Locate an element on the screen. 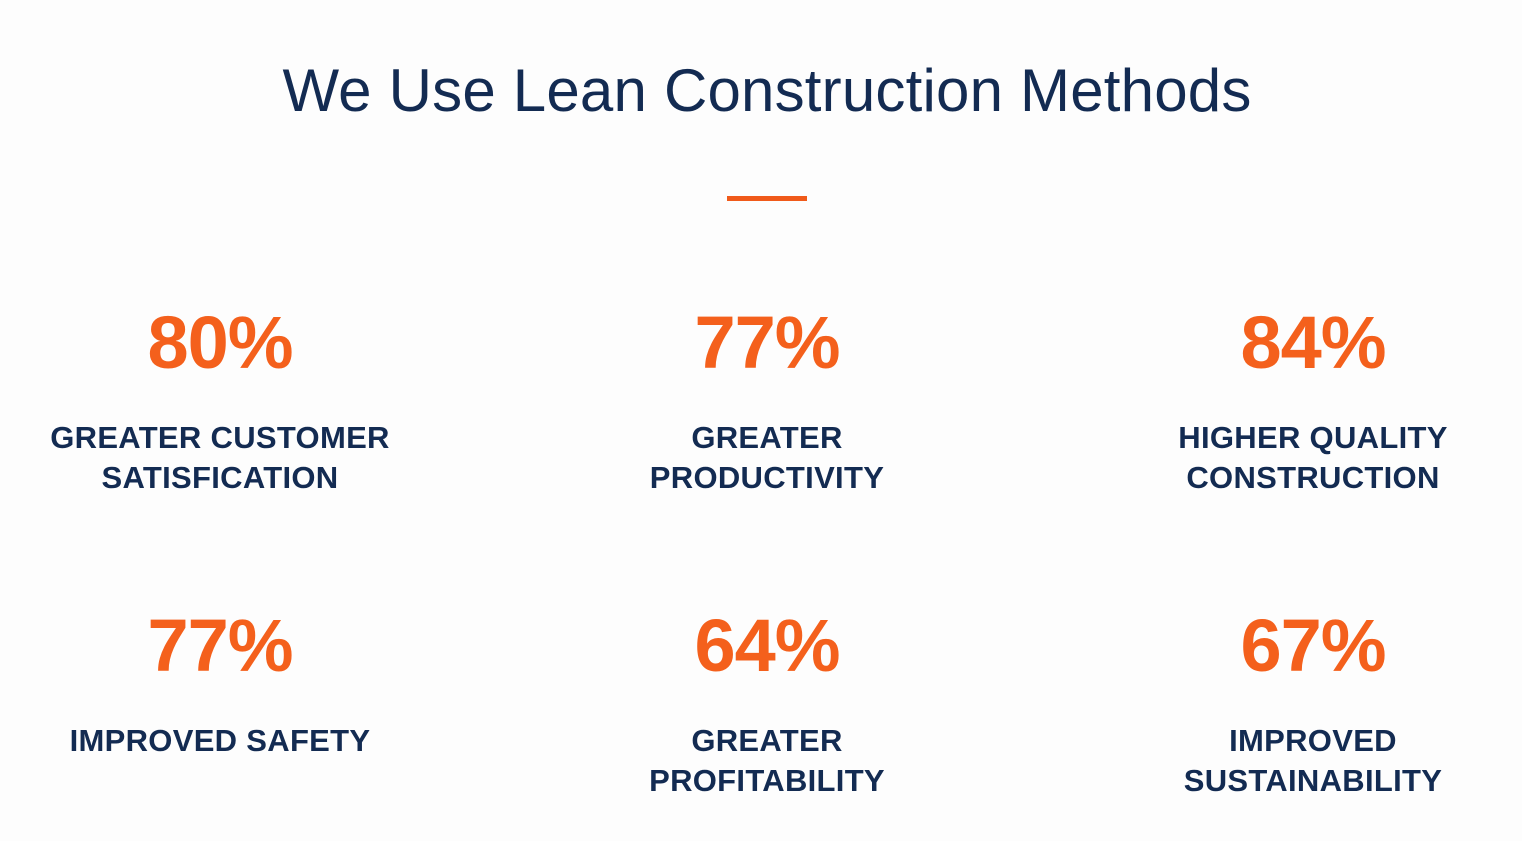 Image resolution: width=1522 pixels, height=841 pixels. stat-label: IMPROVED SUSTAINABILITY is located at coordinates (1313, 760).